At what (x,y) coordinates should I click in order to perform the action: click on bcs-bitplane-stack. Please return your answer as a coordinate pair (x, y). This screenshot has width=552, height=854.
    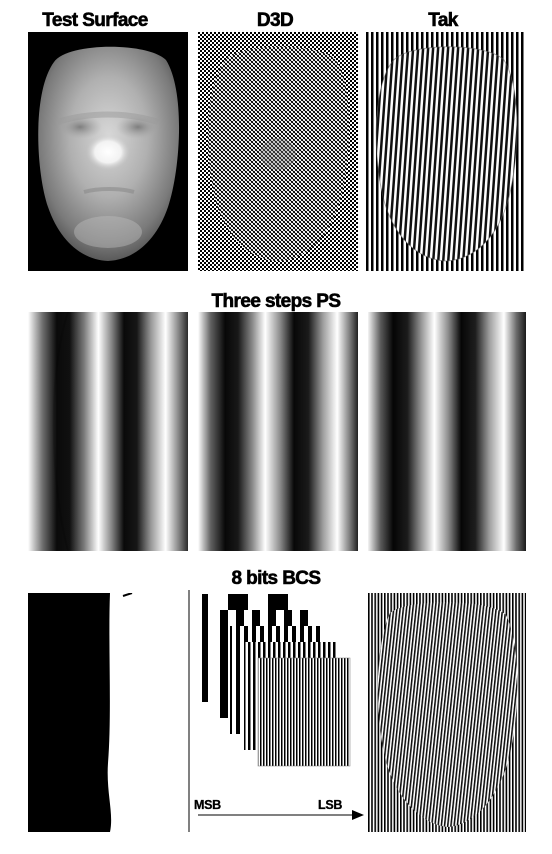
    Looking at the image, I should click on (276, 711).